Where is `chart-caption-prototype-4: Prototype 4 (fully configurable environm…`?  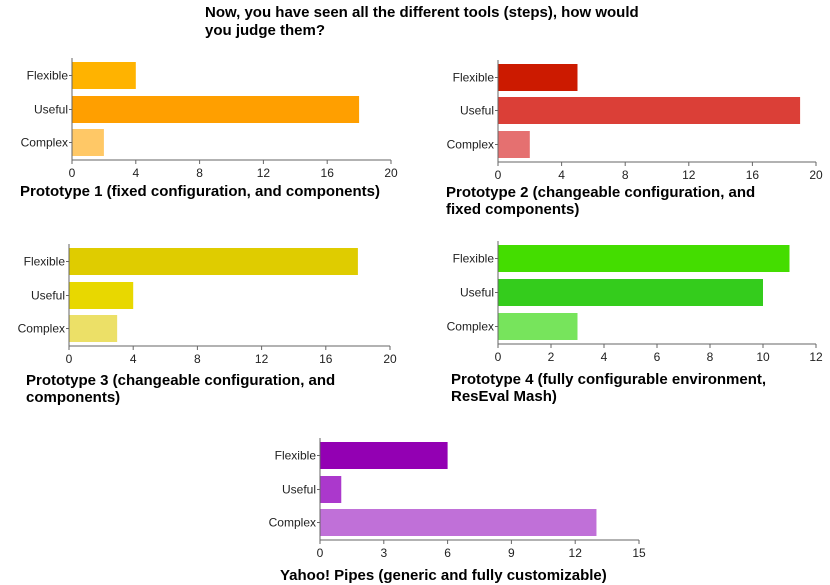
chart-caption-prototype-4: Prototype 4 (fully configurable environm… is located at coordinates (609, 388).